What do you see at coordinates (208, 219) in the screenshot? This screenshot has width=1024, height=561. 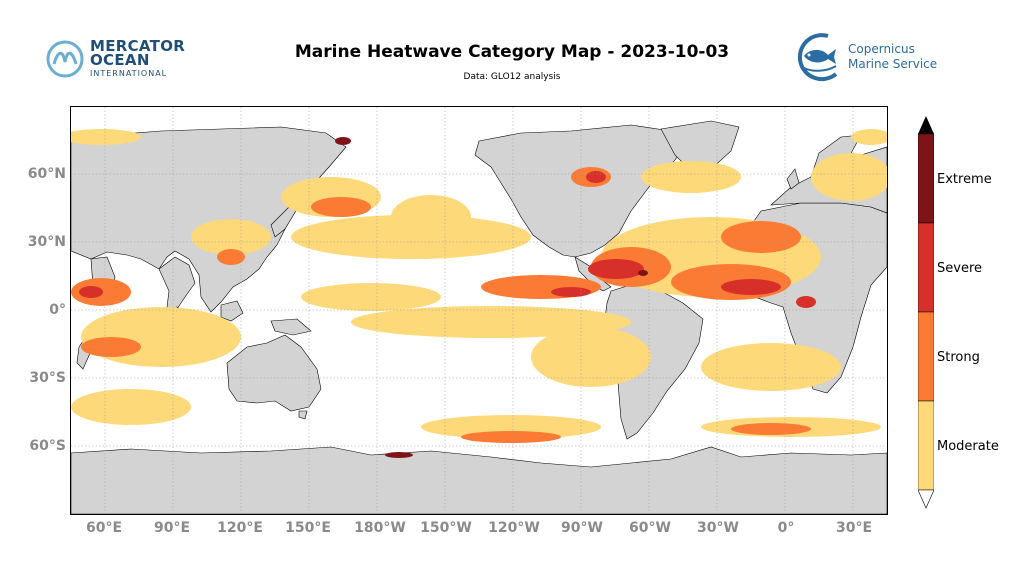 I see `land-eurasia` at bounding box center [208, 219].